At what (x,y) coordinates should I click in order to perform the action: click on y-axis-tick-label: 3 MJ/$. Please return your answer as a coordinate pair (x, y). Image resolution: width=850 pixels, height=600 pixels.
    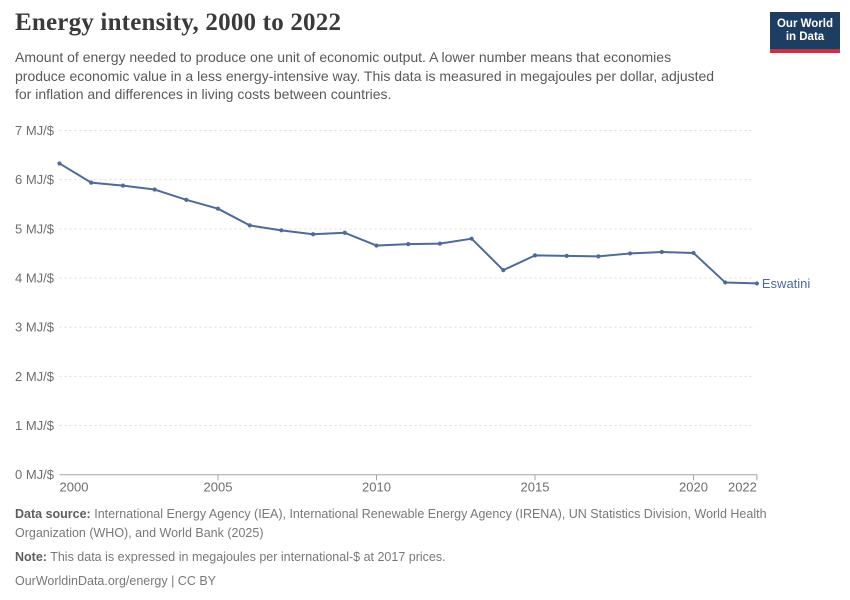
    Looking at the image, I should click on (35, 327).